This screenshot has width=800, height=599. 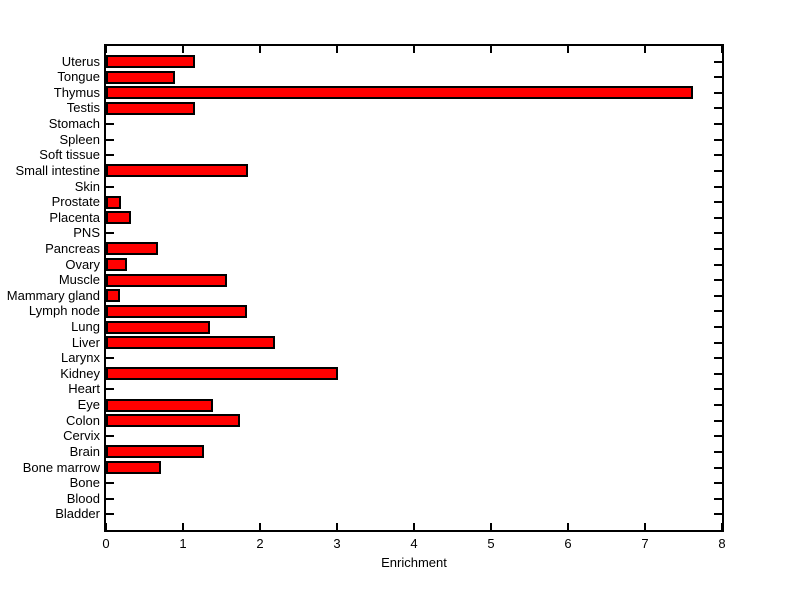 I want to click on y-tick-label-bone-marrow: Bone marrow, so click(x=61, y=467).